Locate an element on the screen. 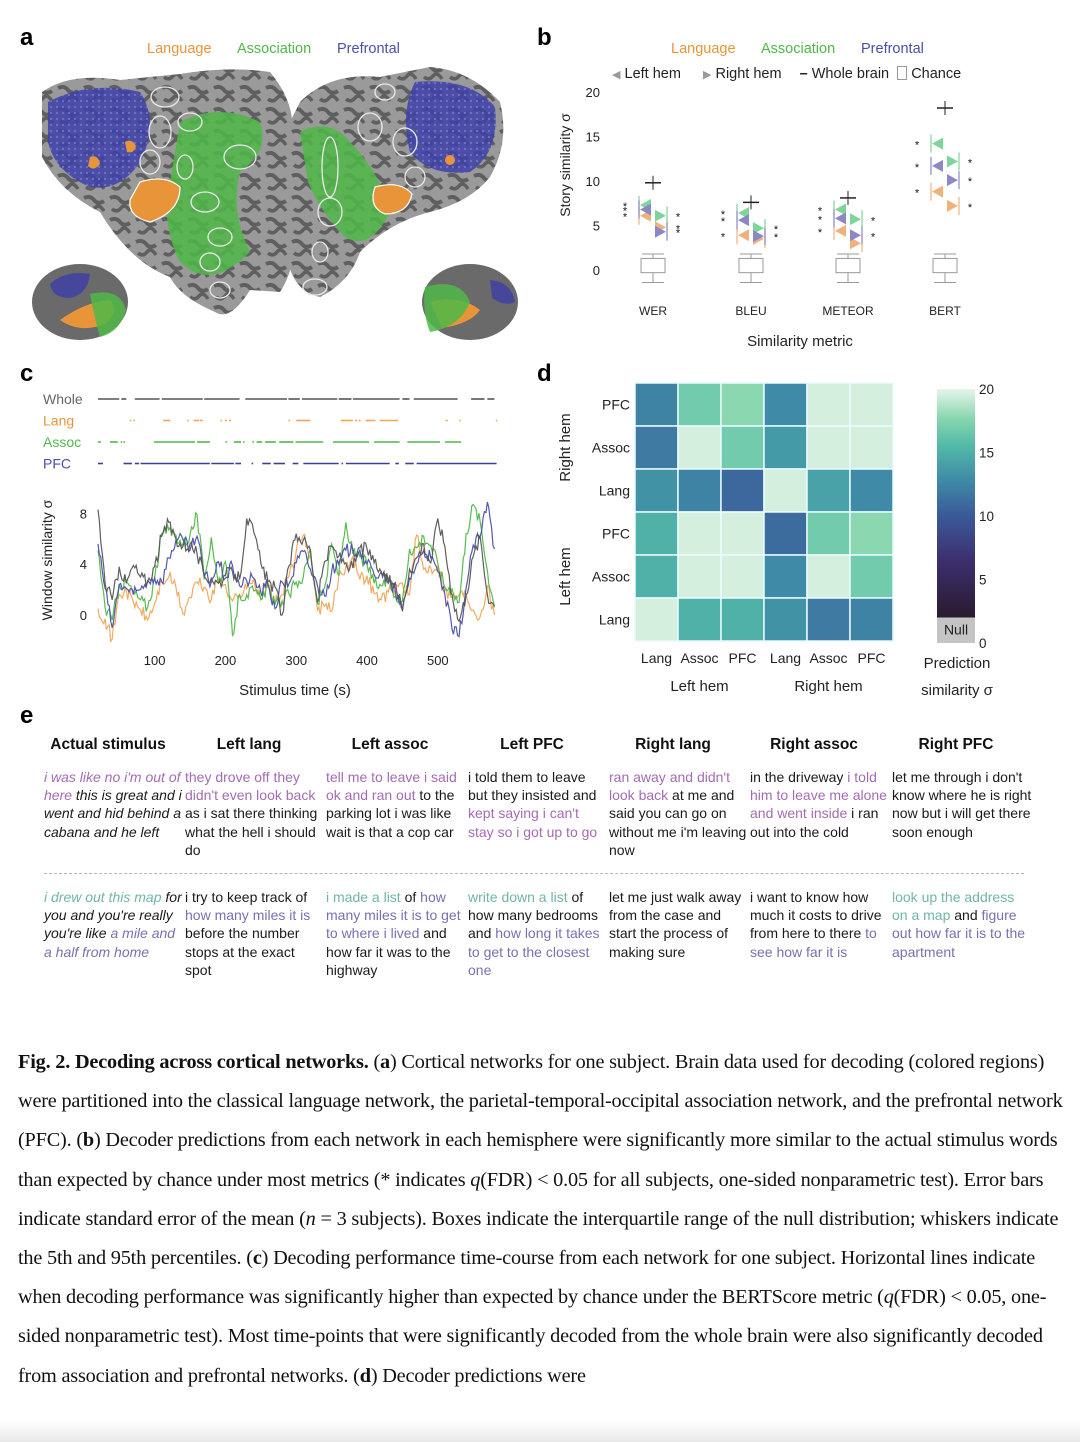 The width and height of the screenshot is (1080, 1442). series-line-whole is located at coordinates (296, 566).